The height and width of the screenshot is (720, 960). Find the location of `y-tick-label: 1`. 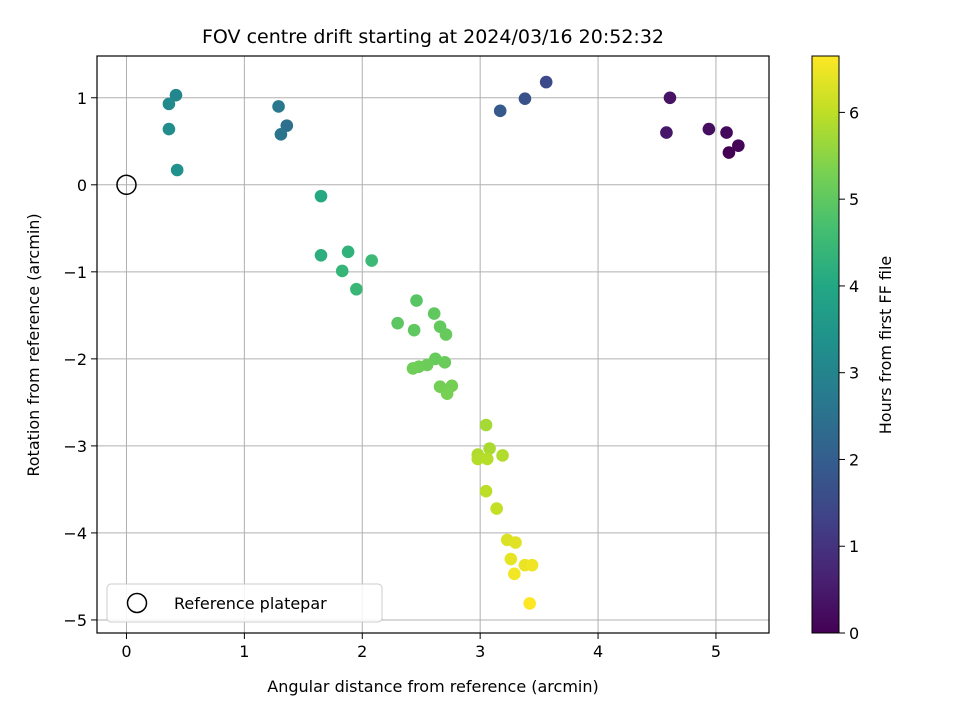

y-tick-label: 1 is located at coordinates (82, 98).